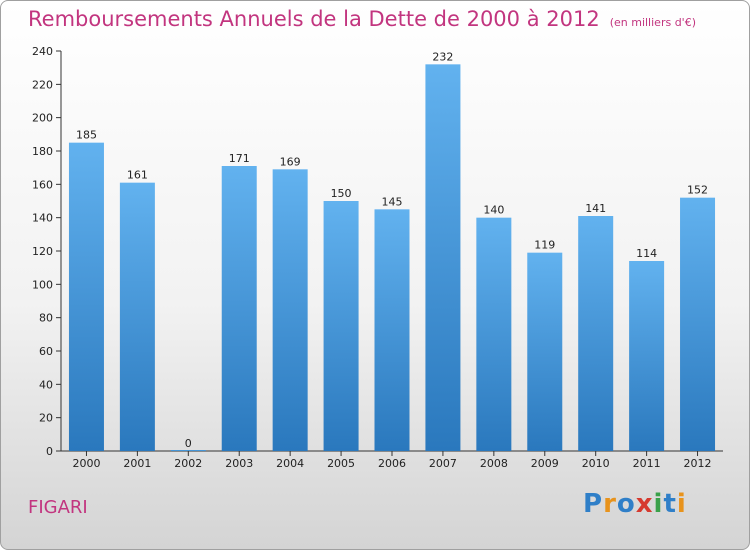 The width and height of the screenshot is (750, 550). I want to click on x-tick-label: 2004, so click(290, 463).